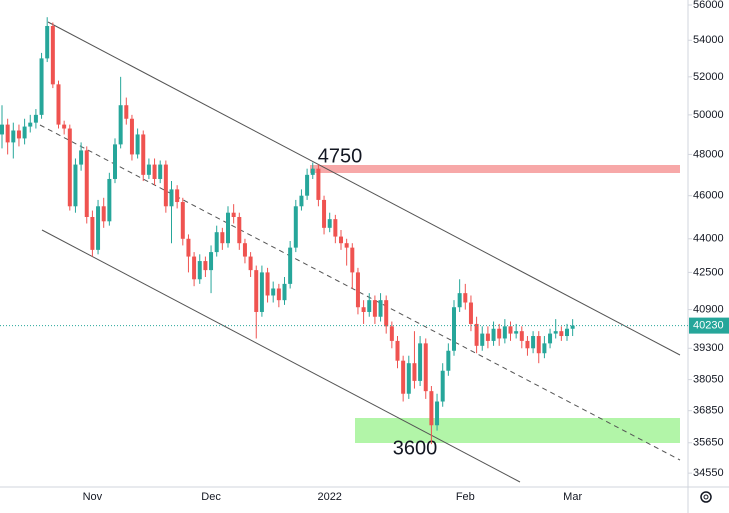 This screenshot has width=729, height=513. I want to click on x-tick-label: Mar, so click(572, 497).